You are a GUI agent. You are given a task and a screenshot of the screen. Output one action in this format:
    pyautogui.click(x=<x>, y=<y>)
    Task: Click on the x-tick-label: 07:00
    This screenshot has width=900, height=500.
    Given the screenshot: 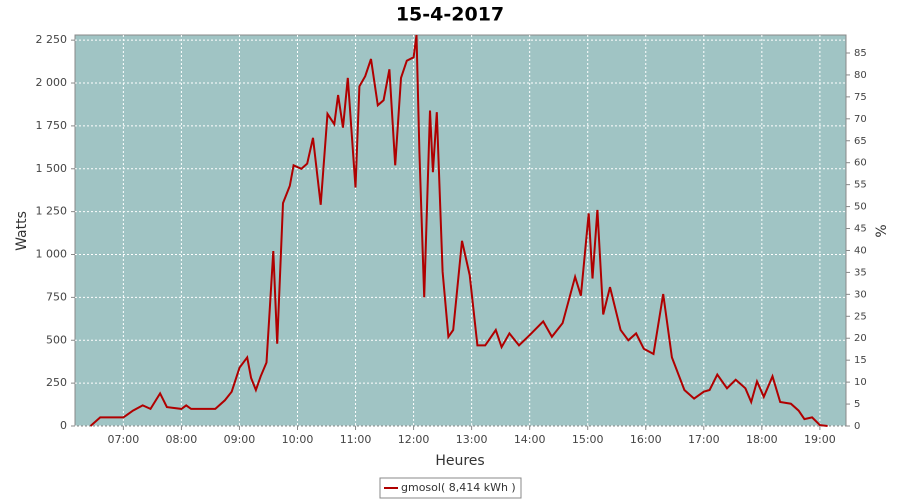 What is the action you would take?
    pyautogui.click(x=124, y=439)
    